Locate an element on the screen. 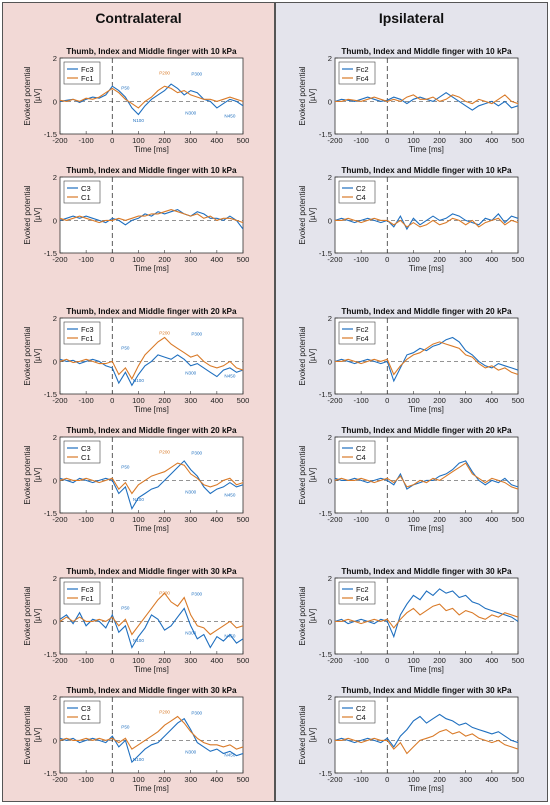  series-line-Fc2 is located at coordinates (426, 359).